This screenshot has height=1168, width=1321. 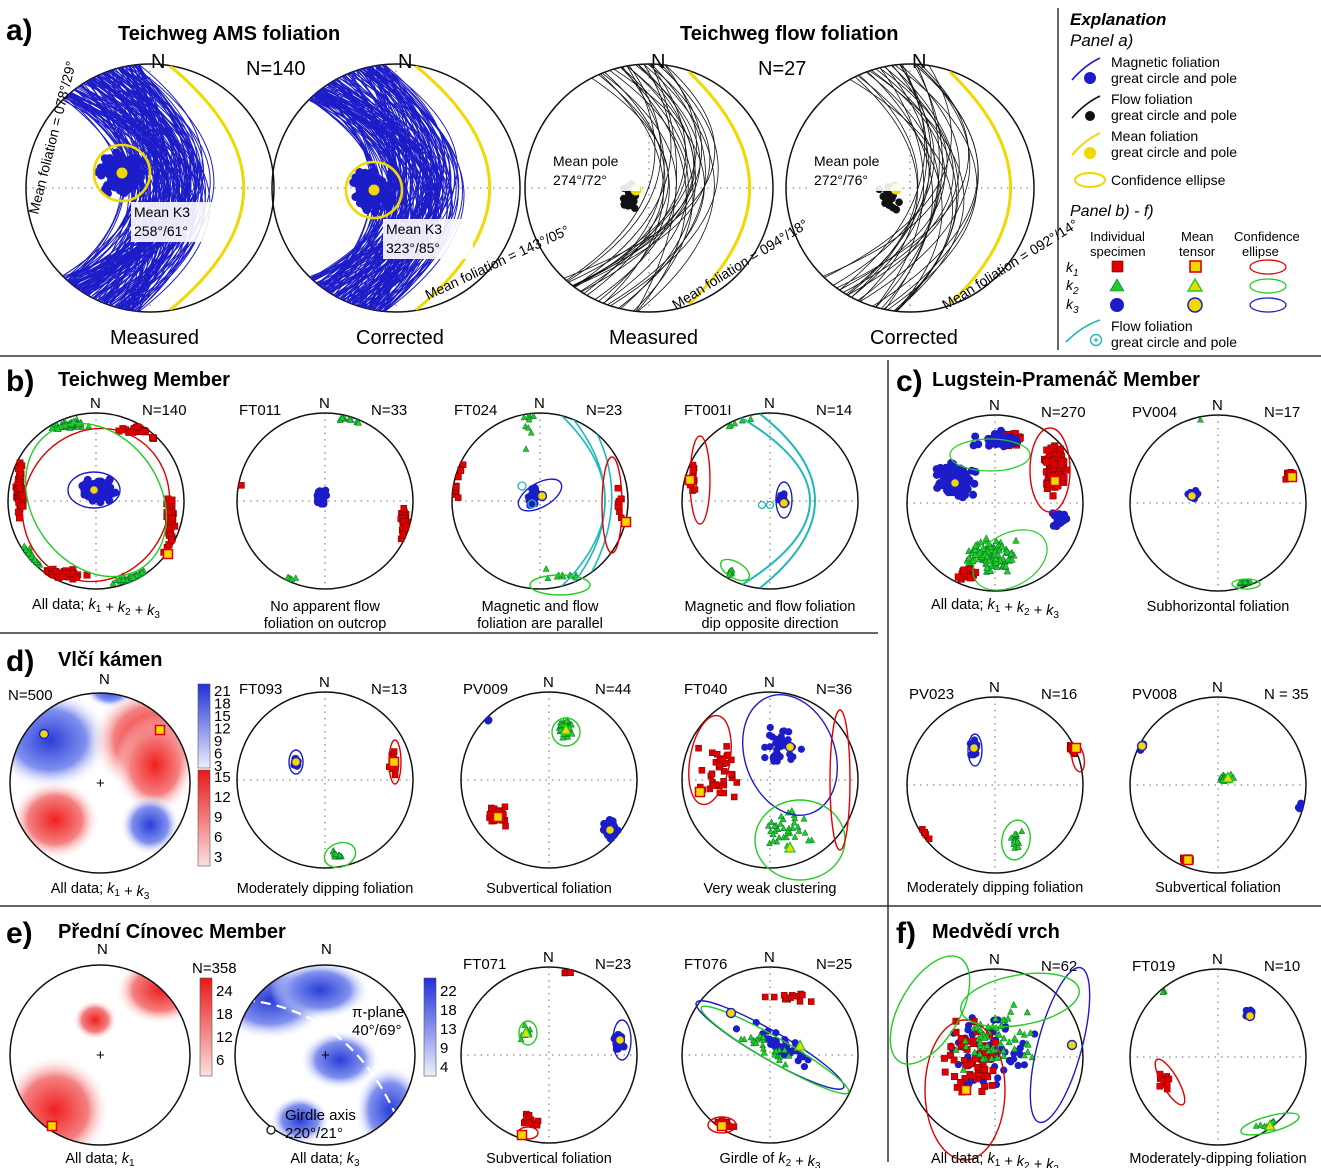 What do you see at coordinates (222, 704) in the screenshot?
I see `blue-scale-tick: 18` at bounding box center [222, 704].